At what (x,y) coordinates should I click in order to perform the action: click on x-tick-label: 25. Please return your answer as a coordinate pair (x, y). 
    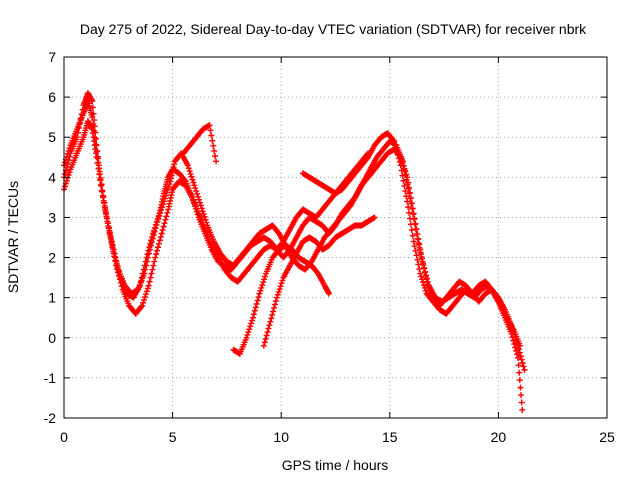
    Looking at the image, I should click on (607, 437).